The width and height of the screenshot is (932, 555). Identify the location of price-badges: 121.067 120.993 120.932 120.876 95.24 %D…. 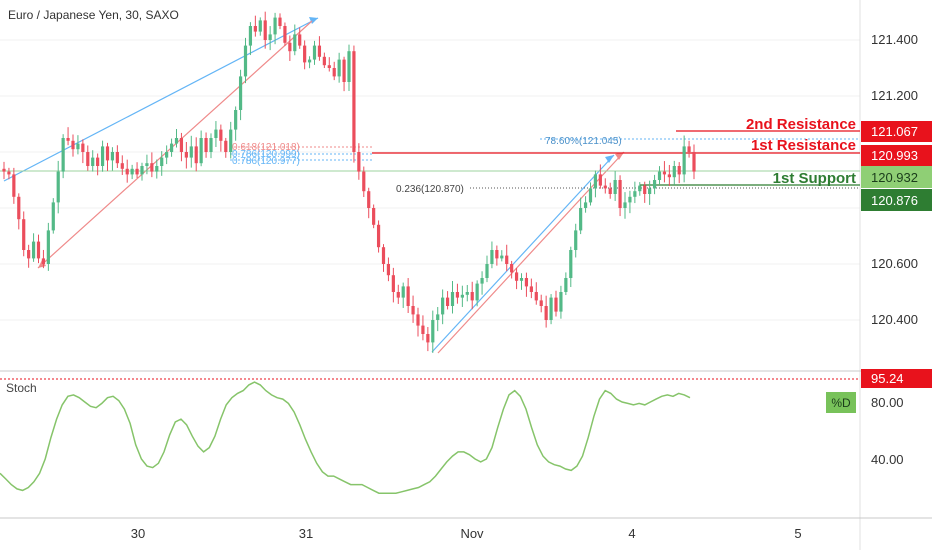
(879, 294).